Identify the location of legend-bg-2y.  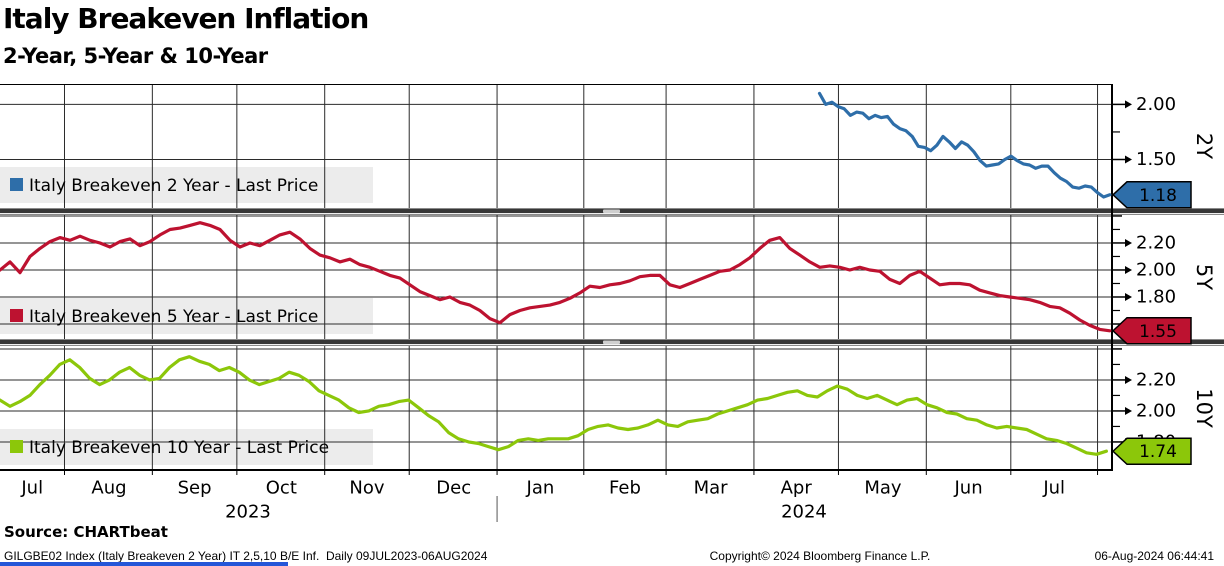
(186, 185).